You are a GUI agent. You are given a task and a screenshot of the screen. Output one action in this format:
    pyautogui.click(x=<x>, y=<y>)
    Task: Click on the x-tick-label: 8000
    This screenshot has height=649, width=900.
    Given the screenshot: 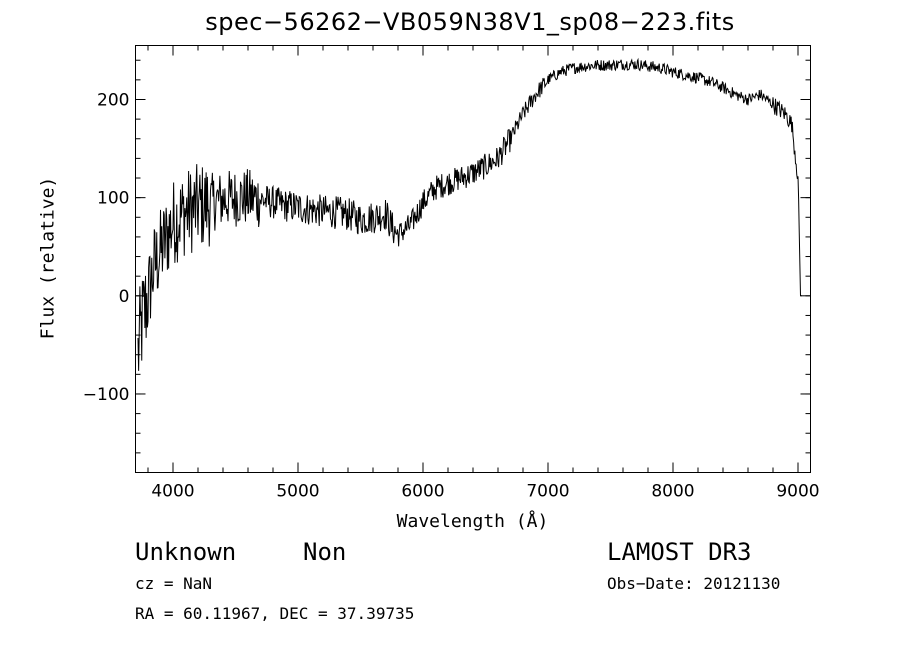 What is the action you would take?
    pyautogui.click(x=672, y=492)
    